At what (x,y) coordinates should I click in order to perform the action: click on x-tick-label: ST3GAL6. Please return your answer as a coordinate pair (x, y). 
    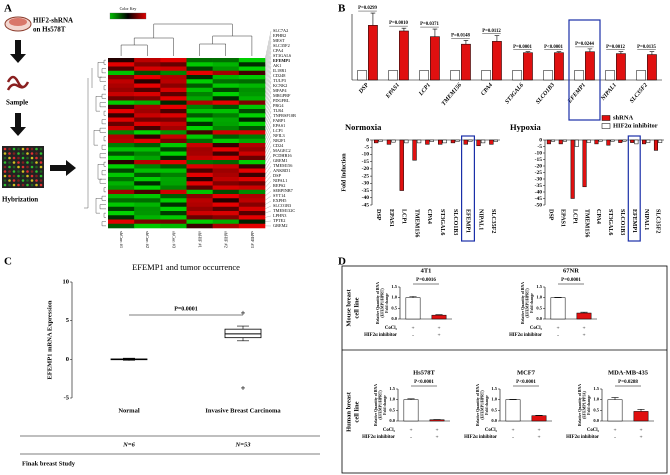
    Looking at the image, I should click on (610, 222).